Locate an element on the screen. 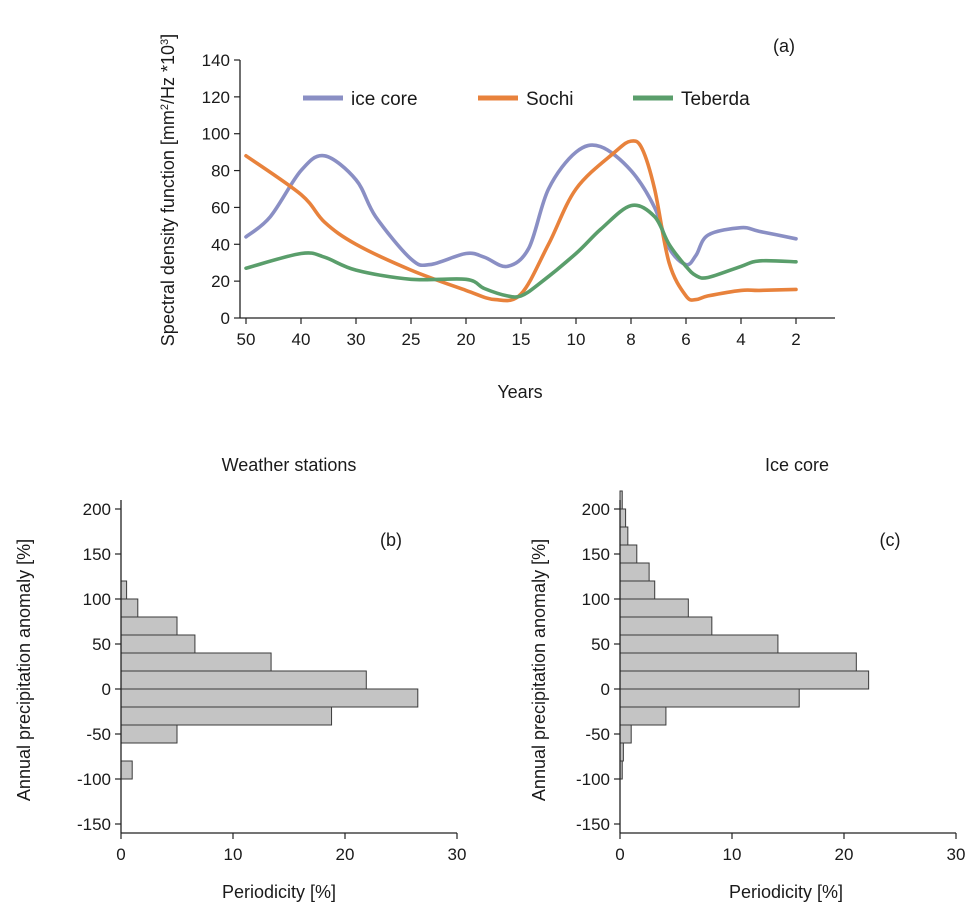 The height and width of the screenshot is (905, 967). panel-a-y-tick-label: 80 is located at coordinates (220, 171).